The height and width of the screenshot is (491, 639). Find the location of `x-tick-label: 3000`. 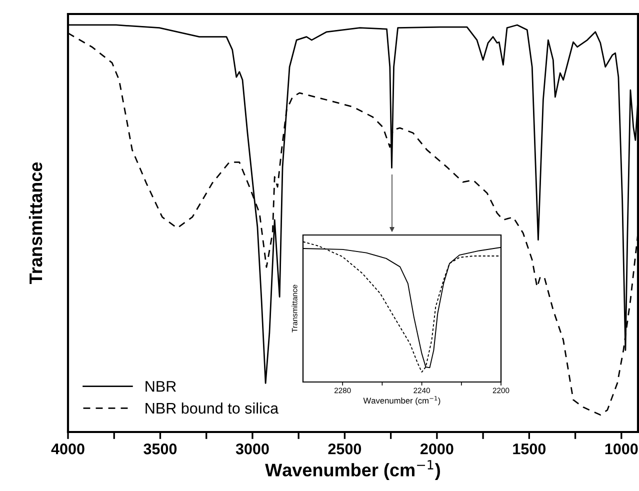

x-tick-label: 3000 is located at coordinates (252, 449).